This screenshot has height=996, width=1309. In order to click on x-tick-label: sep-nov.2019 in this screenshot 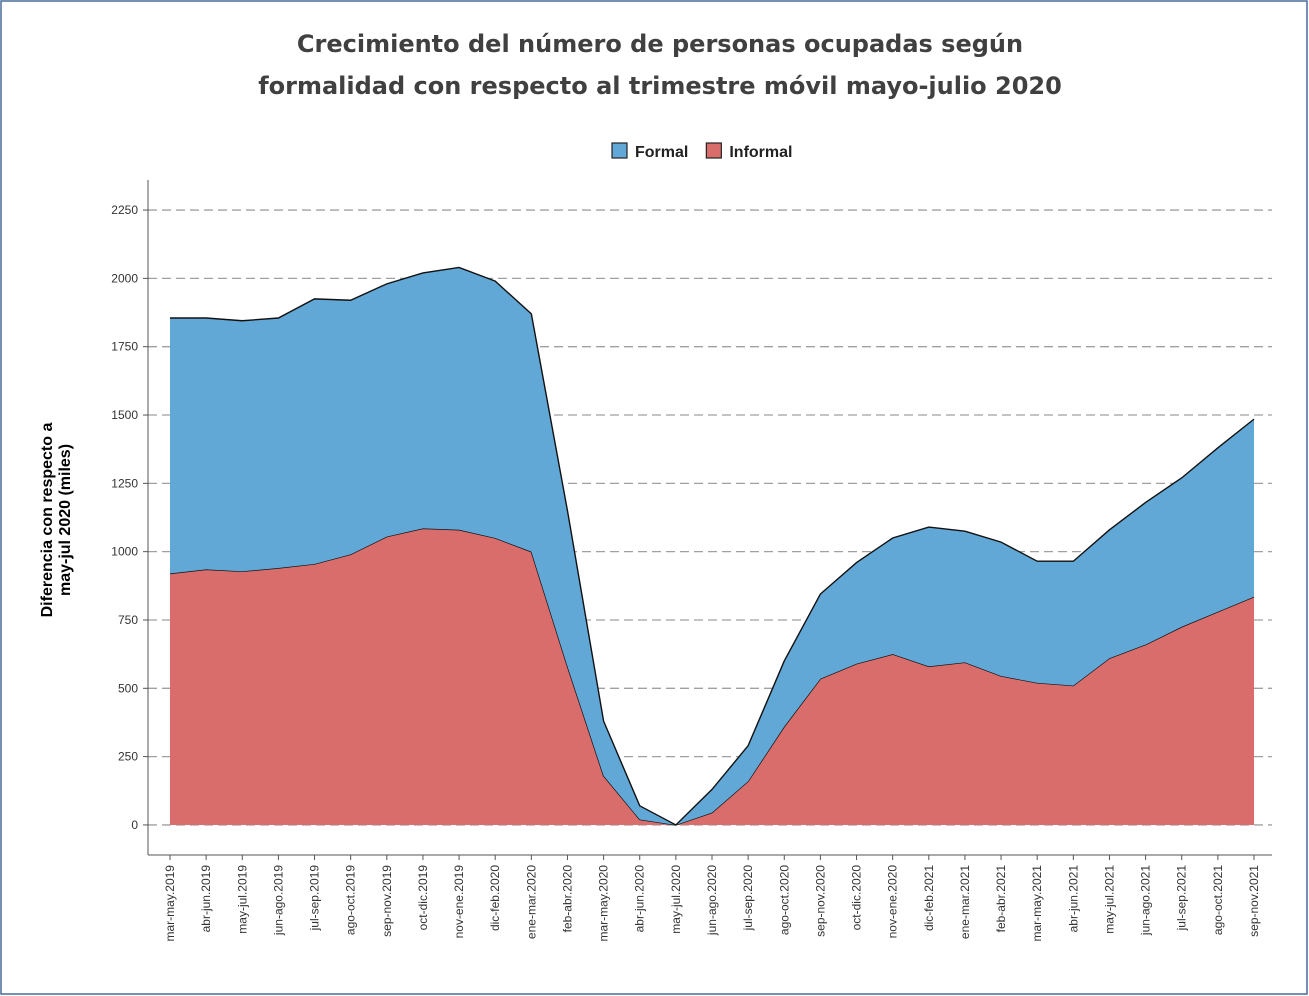, I will do `click(387, 901)`.